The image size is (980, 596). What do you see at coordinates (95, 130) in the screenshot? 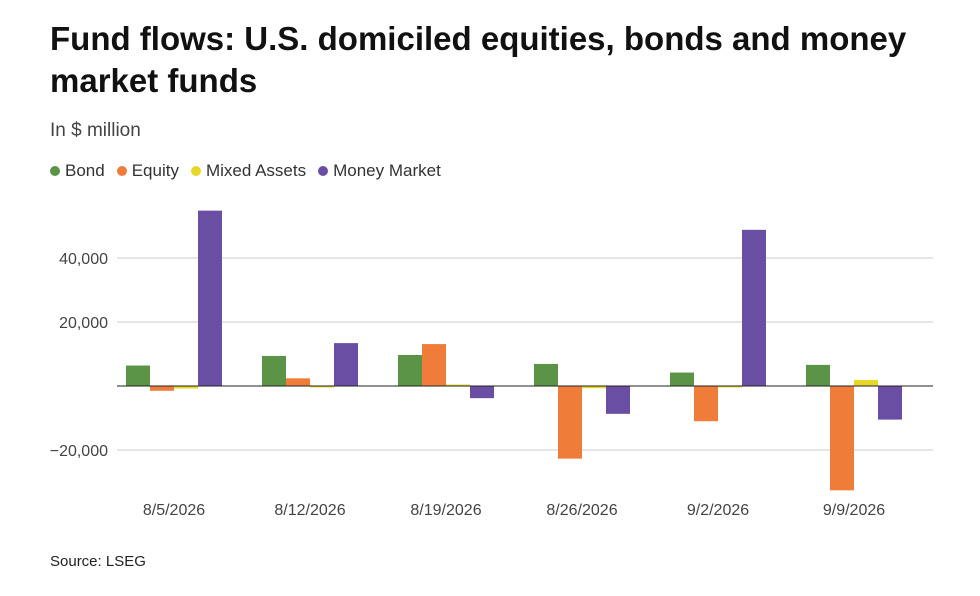
I see `chart-subtitle: In $ million` at bounding box center [95, 130].